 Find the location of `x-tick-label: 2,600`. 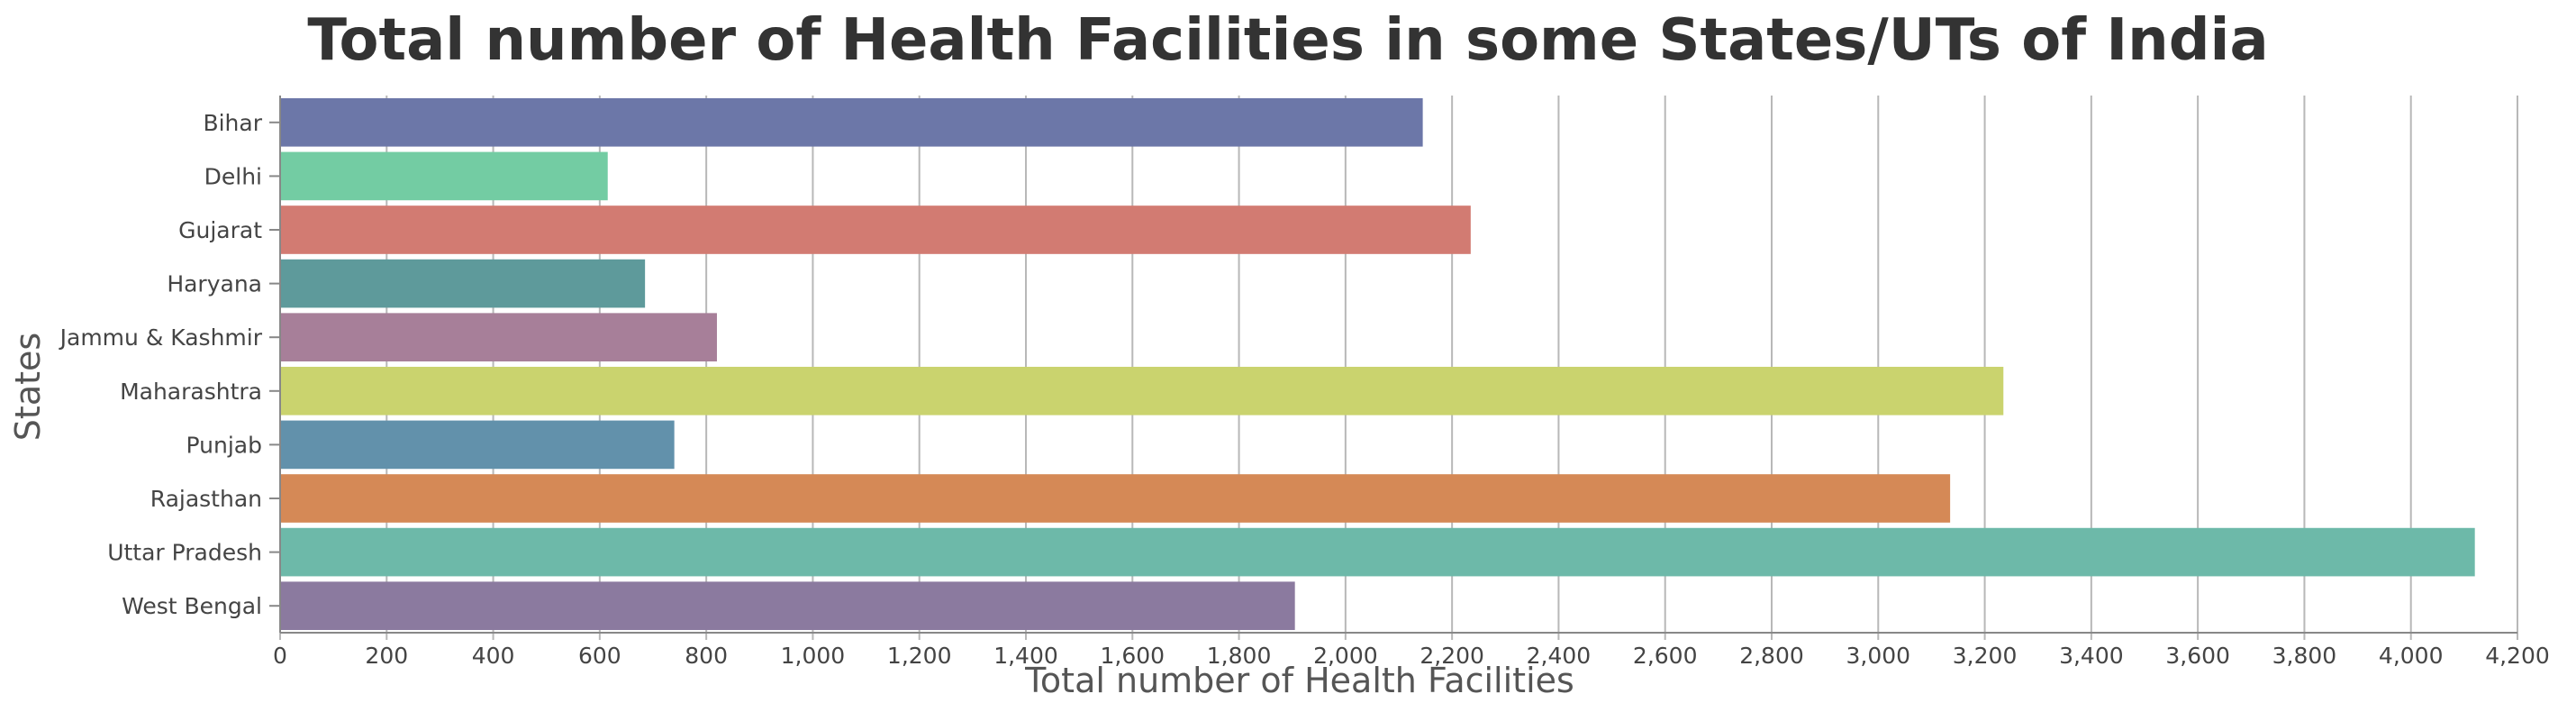

x-tick-label: 2,600 is located at coordinates (1665, 656).